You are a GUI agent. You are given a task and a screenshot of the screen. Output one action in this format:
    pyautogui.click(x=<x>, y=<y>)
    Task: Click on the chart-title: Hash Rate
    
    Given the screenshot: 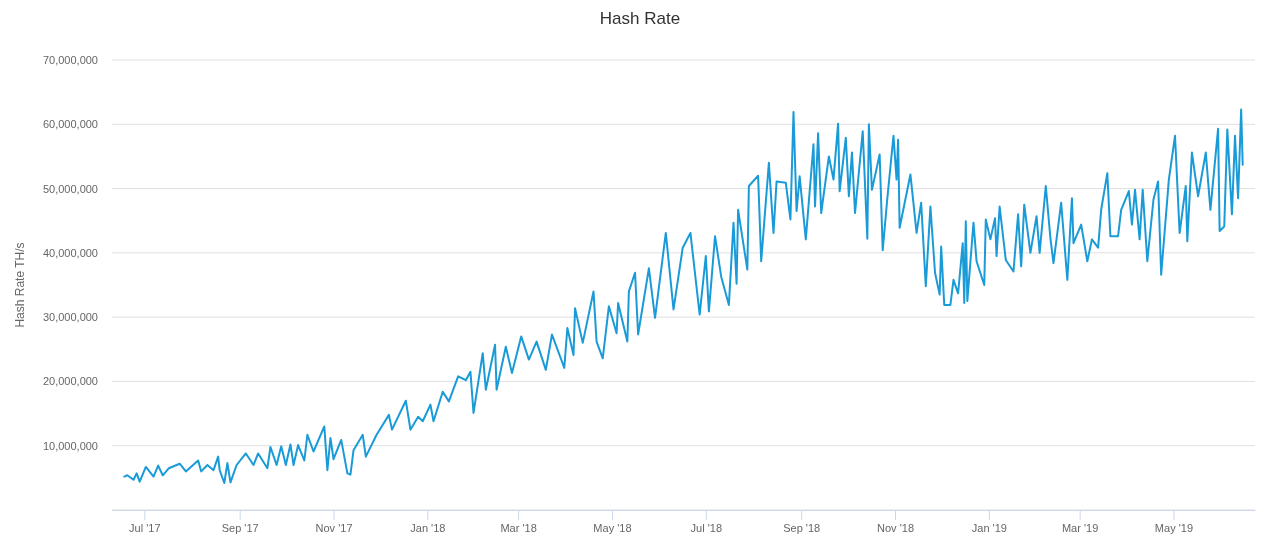 What is the action you would take?
    pyautogui.click(x=640, y=18)
    